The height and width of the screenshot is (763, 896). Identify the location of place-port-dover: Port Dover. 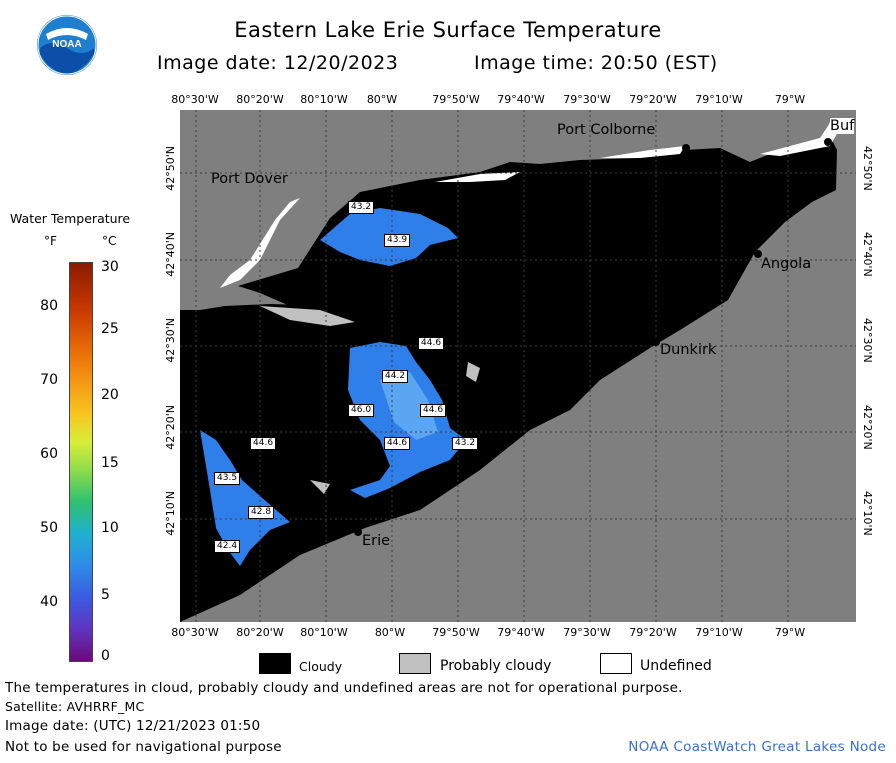
(249, 179).